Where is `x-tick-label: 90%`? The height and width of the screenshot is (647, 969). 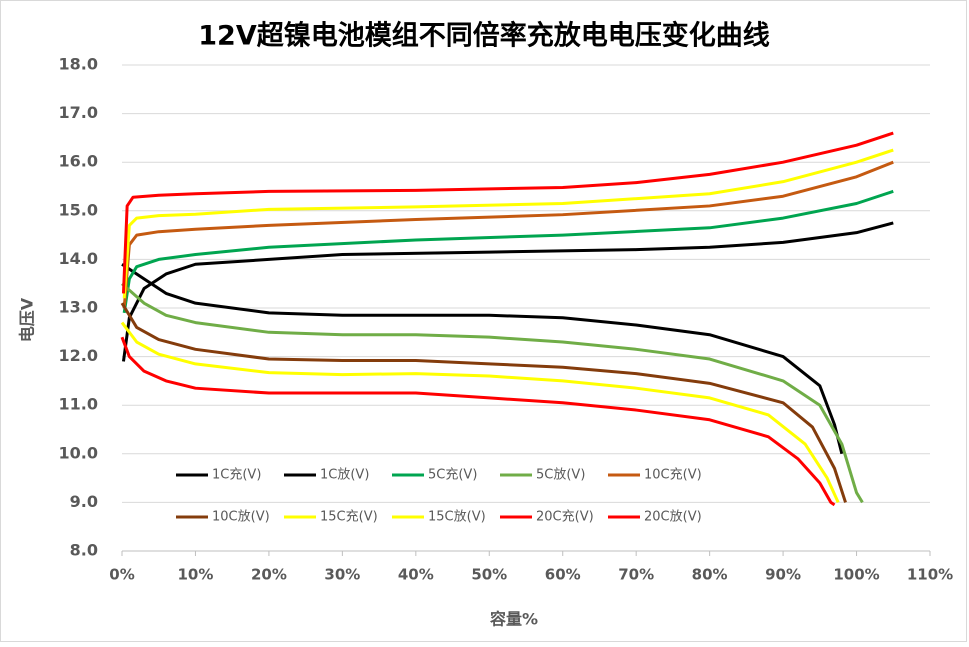
x-tick-label: 90% is located at coordinates (783, 575).